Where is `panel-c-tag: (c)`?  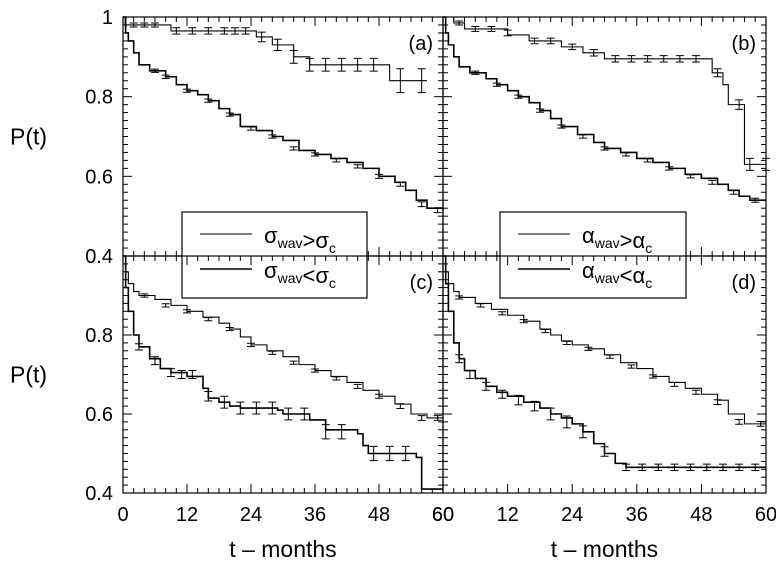 panel-c-tag: (c) is located at coordinates (421, 283).